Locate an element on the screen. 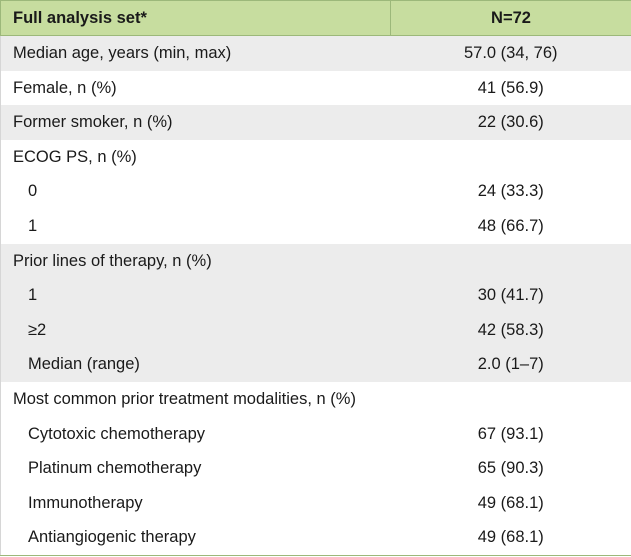 This screenshot has width=631, height=557. row-value: 24 (33.3) is located at coordinates (510, 191).